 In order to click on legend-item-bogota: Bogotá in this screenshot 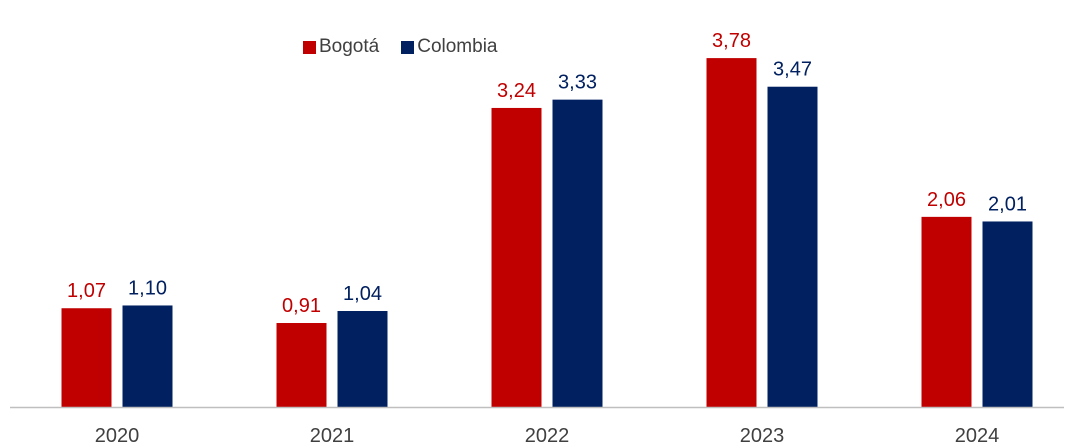, I will do `click(341, 47)`.